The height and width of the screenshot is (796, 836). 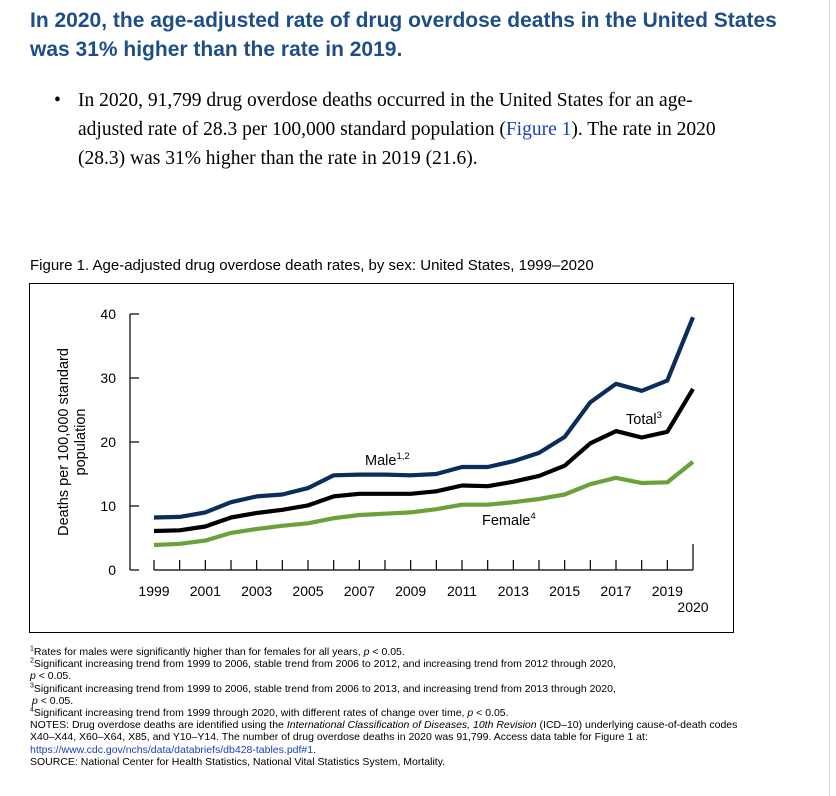 What do you see at coordinates (667, 591) in the screenshot?
I see `x-tick-label: 2019` at bounding box center [667, 591].